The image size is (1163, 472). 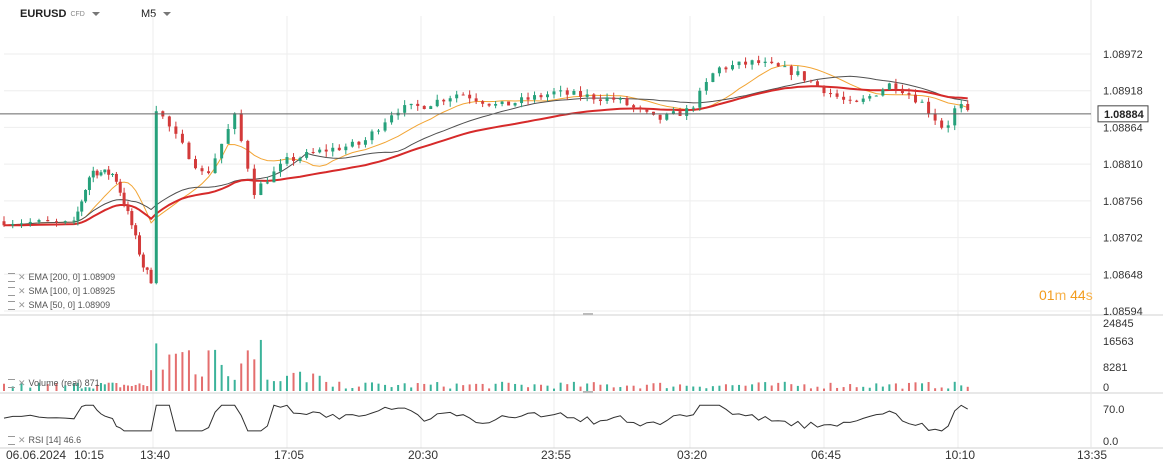 What do you see at coordinates (1047, 295) in the screenshot?
I see `countdown-minutes: 01` at bounding box center [1047, 295].